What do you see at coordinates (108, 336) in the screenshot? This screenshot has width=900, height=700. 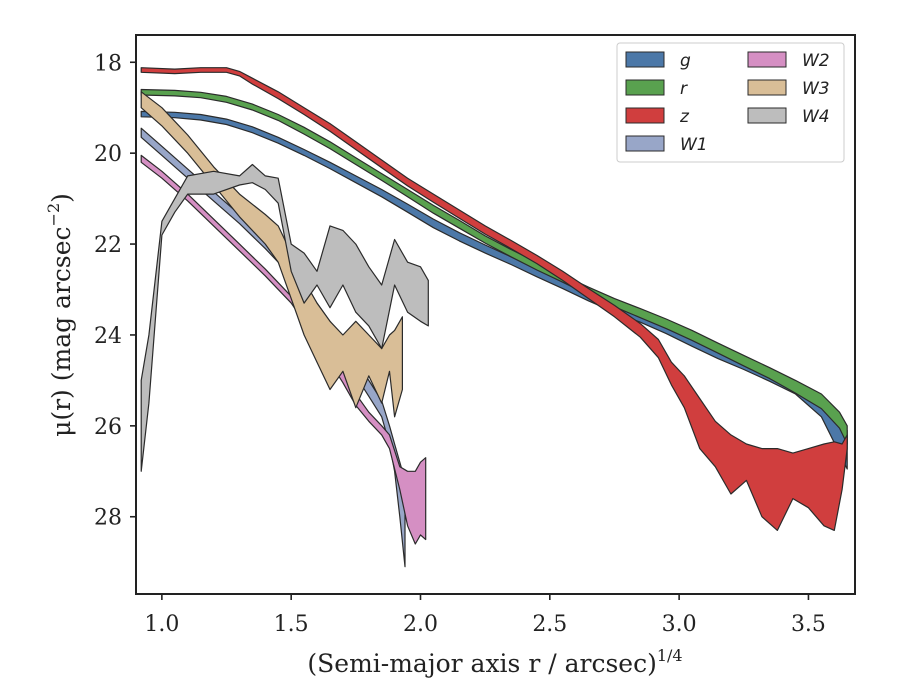 I see `y-tick-label: 24` at bounding box center [108, 336].